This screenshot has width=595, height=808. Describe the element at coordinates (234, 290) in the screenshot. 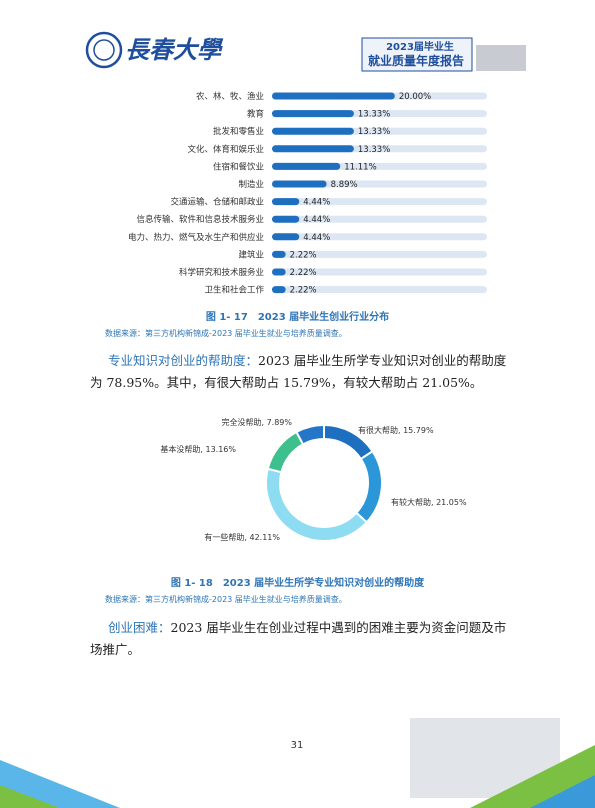

I see `category-label: 卫生和社会工作` at that location.